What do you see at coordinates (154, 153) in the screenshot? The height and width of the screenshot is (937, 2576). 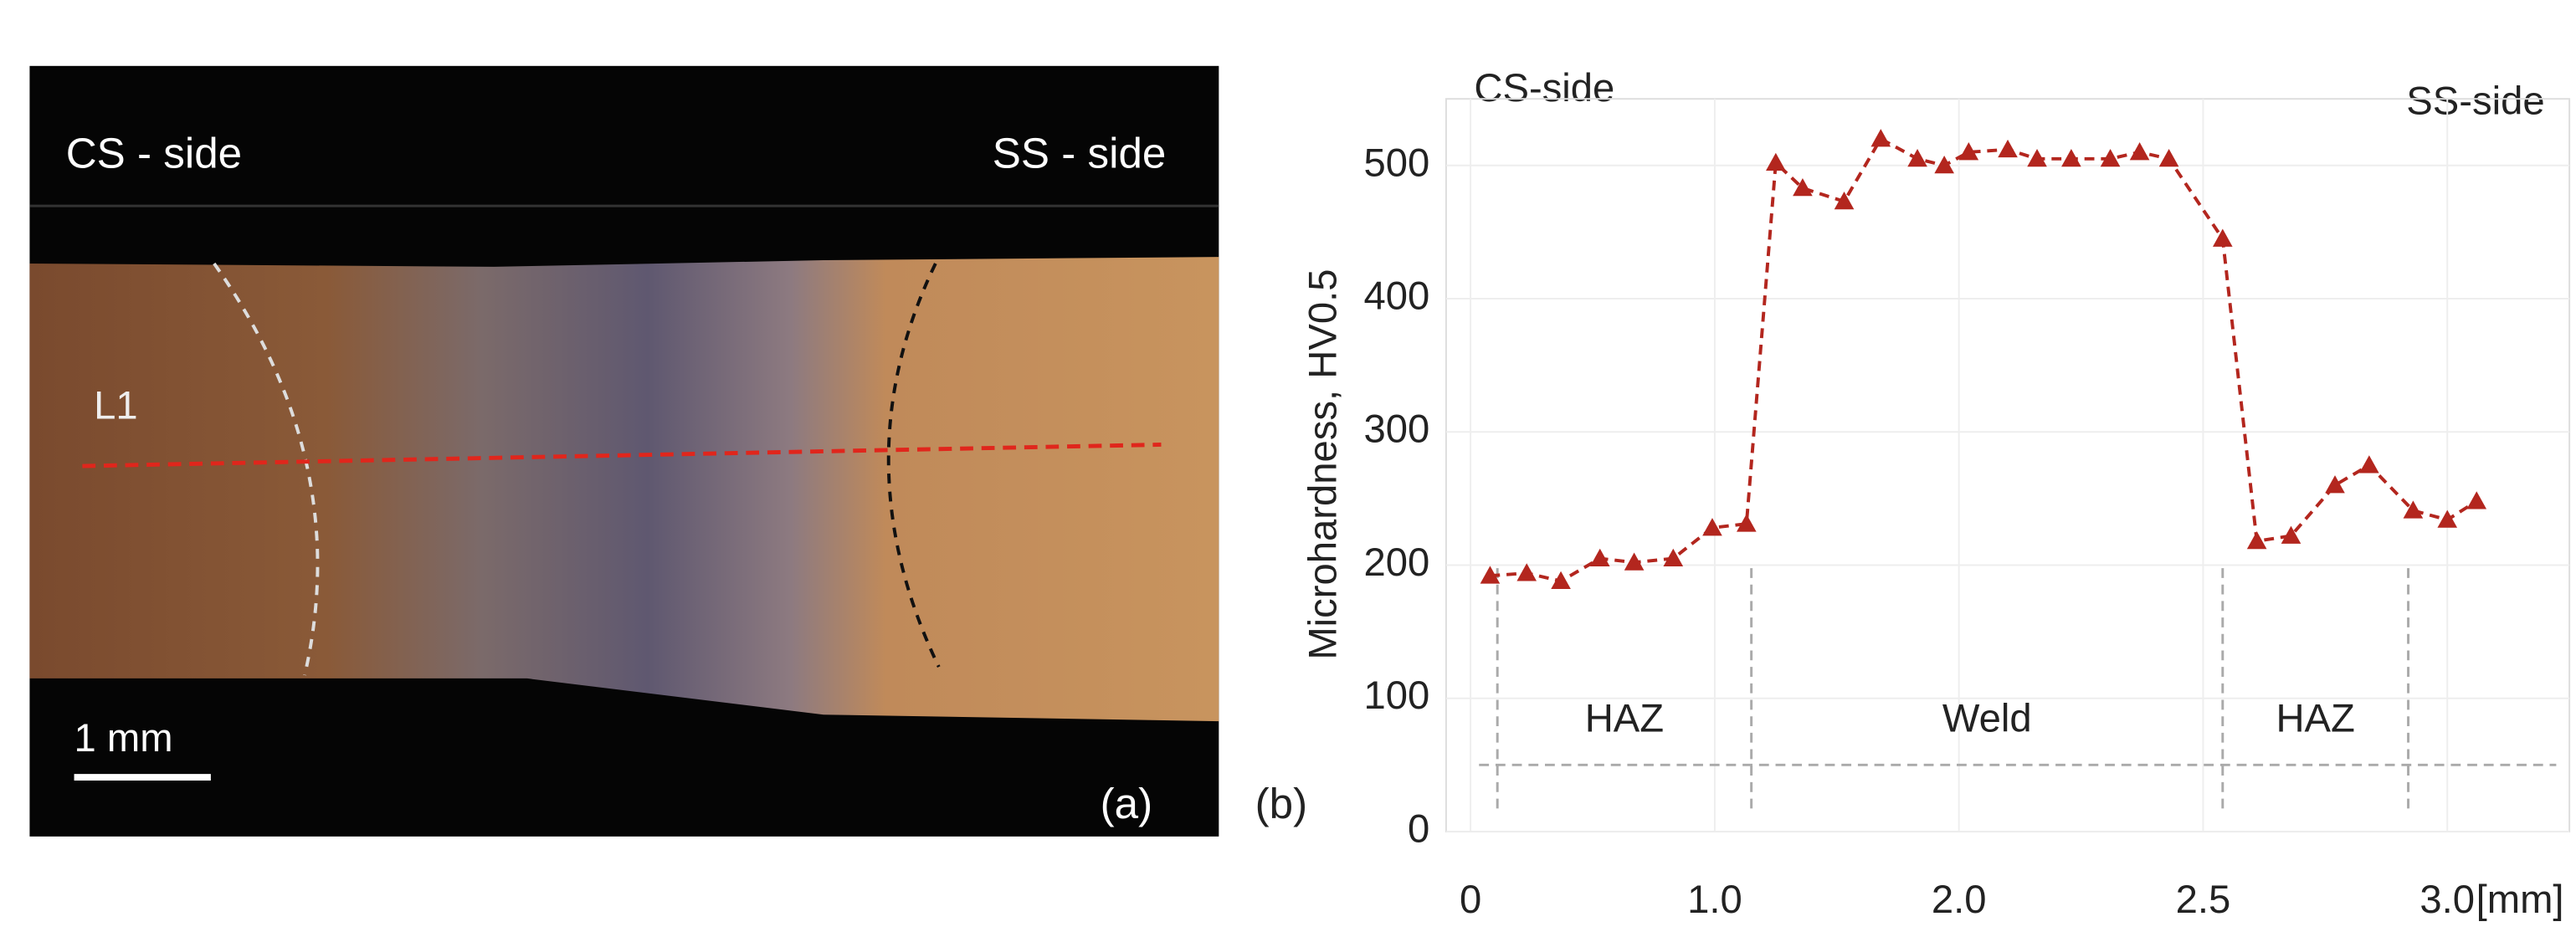 I see `side-label: CS - side` at bounding box center [154, 153].